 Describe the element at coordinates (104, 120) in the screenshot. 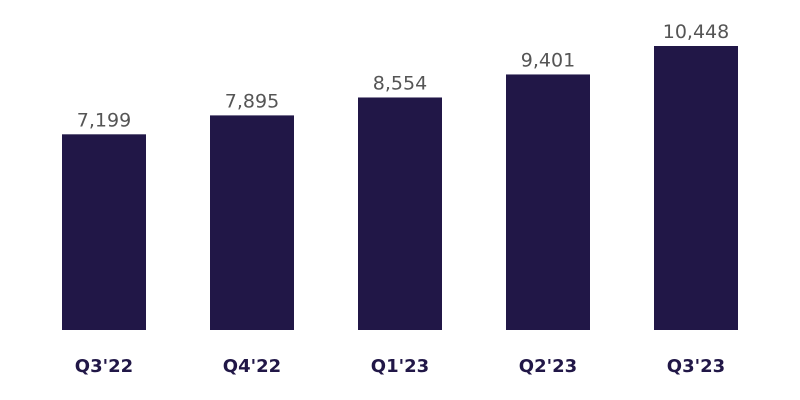

I see `value-label: 7,199` at that location.